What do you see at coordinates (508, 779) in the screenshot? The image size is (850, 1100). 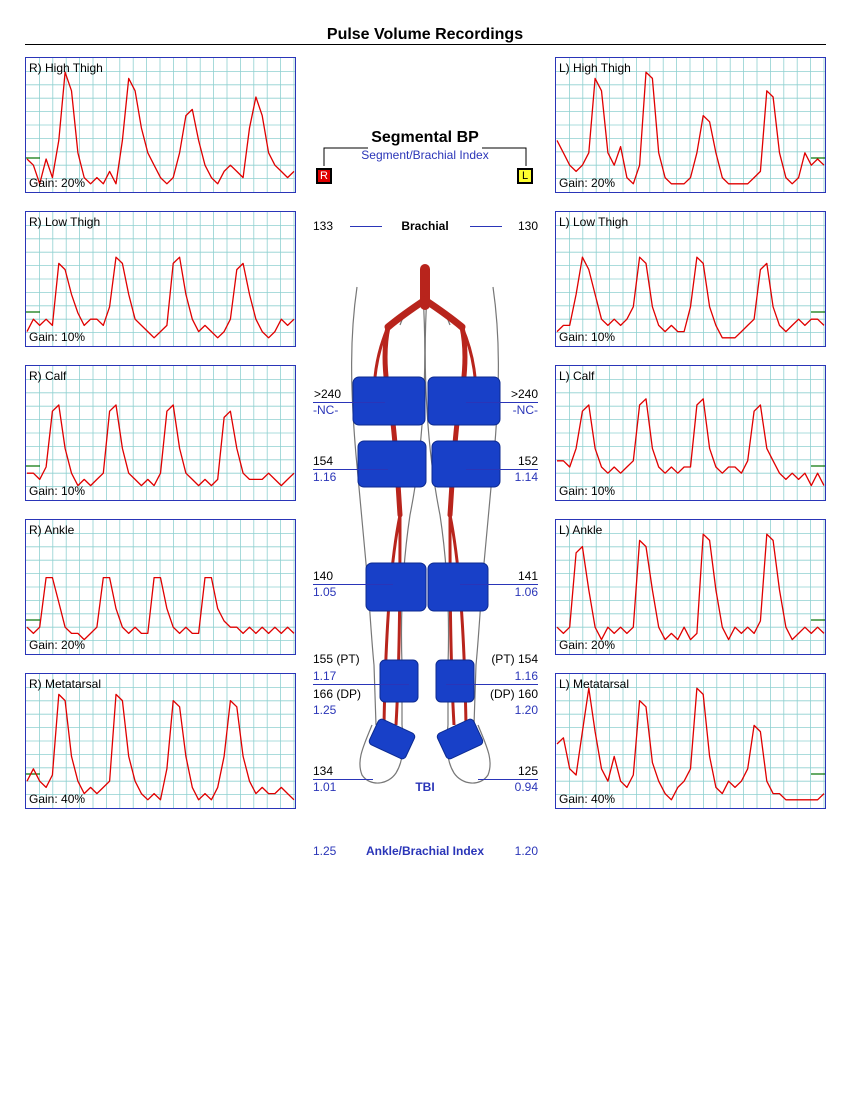 I see `toe-left-line` at bounding box center [508, 779].